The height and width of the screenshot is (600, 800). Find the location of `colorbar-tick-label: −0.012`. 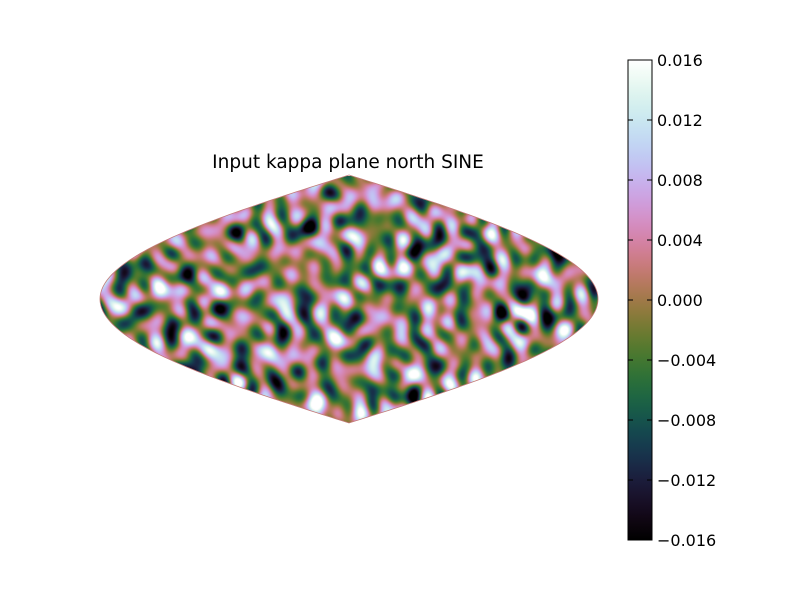

colorbar-tick-label: −0.012 is located at coordinates (686, 480).